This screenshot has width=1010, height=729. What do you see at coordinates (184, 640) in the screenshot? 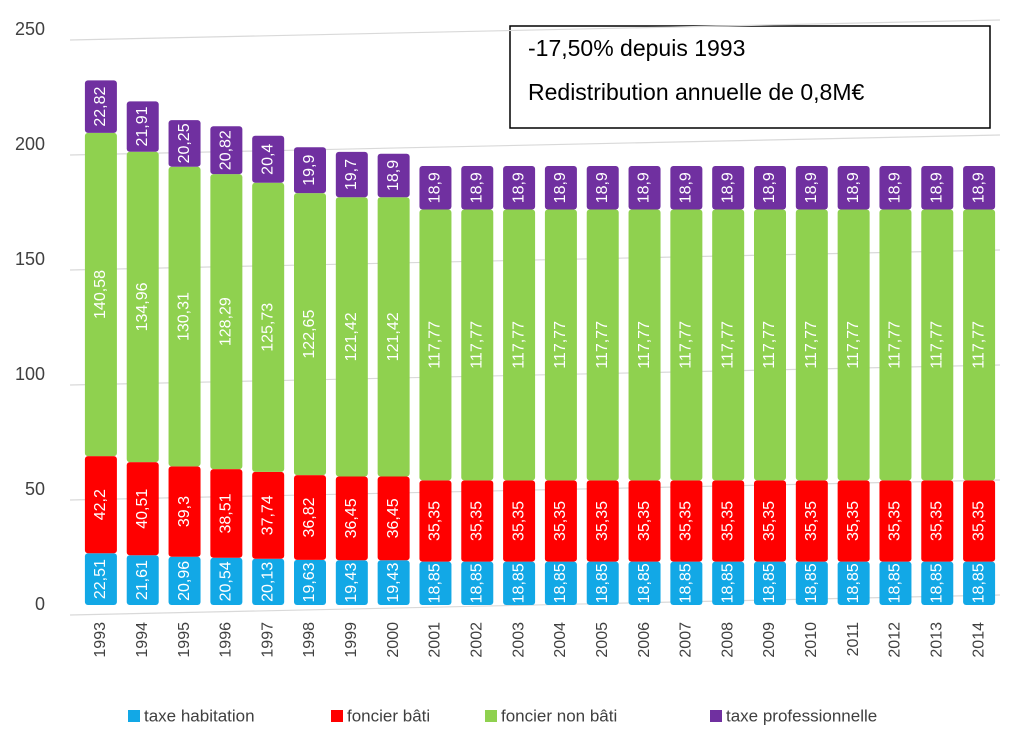
I see `x-tick-label: 1995` at bounding box center [184, 640].